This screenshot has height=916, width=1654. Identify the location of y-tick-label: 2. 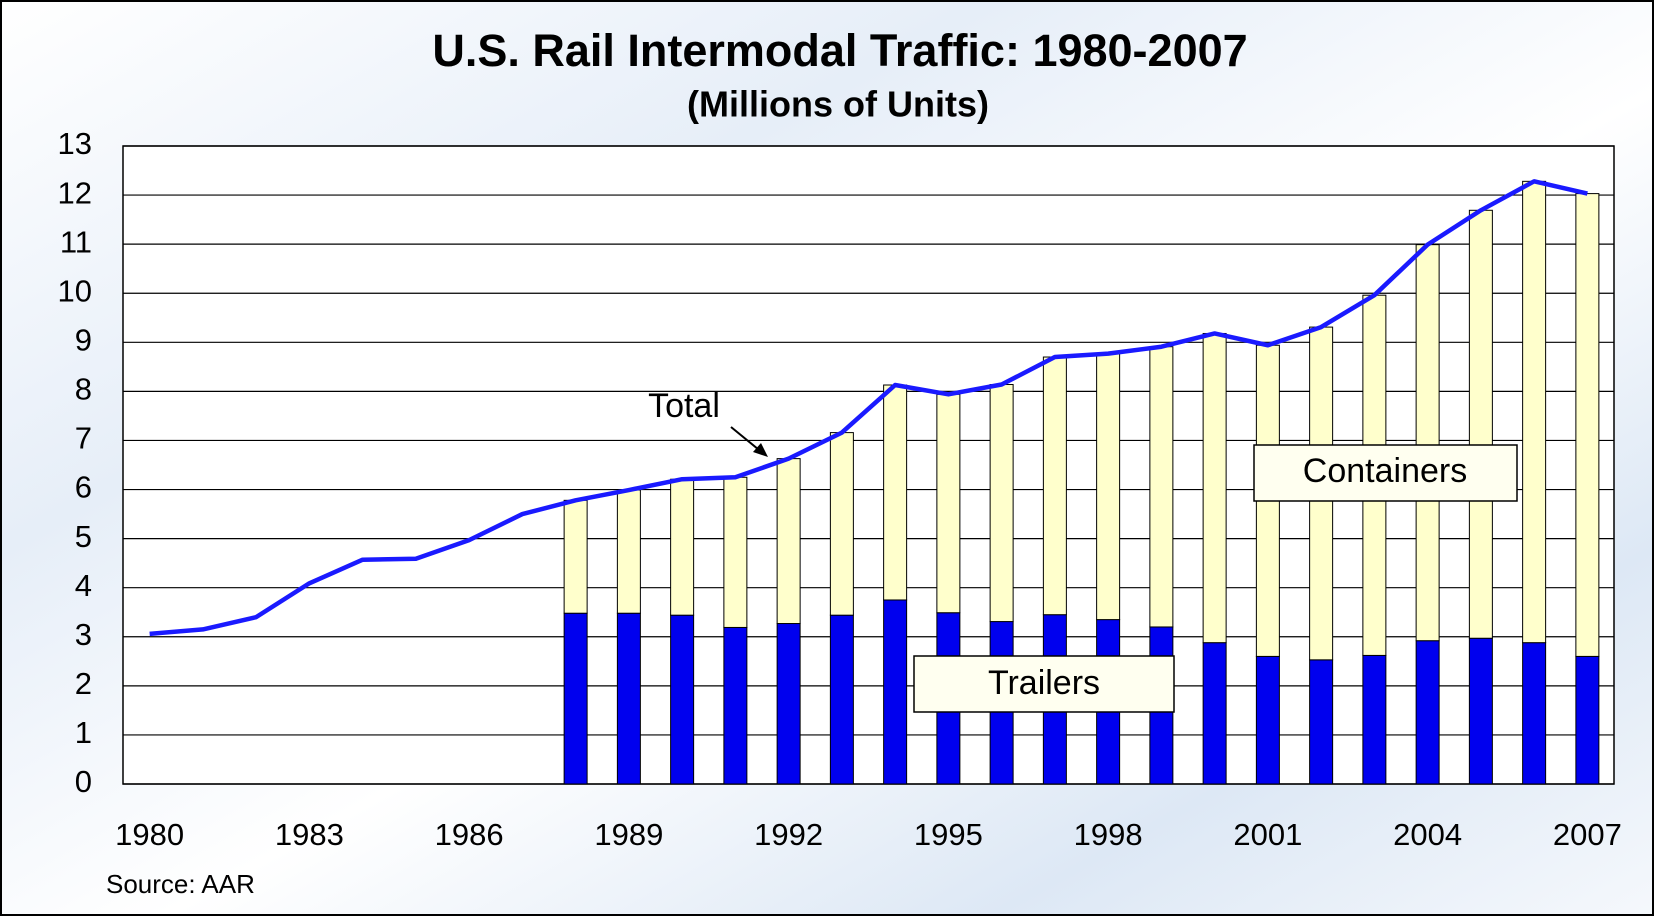
(83, 683).